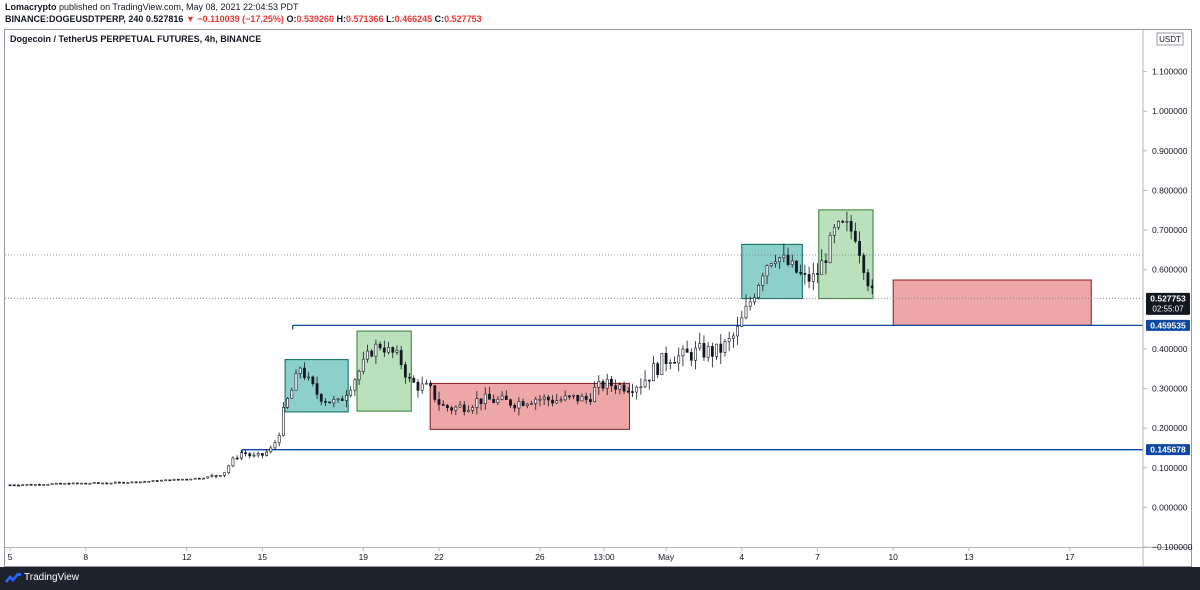 Image resolution: width=1200 pixels, height=590 pixels. Describe the element at coordinates (13, 578) in the screenshot. I see `tradingview-logo-icon` at that location.